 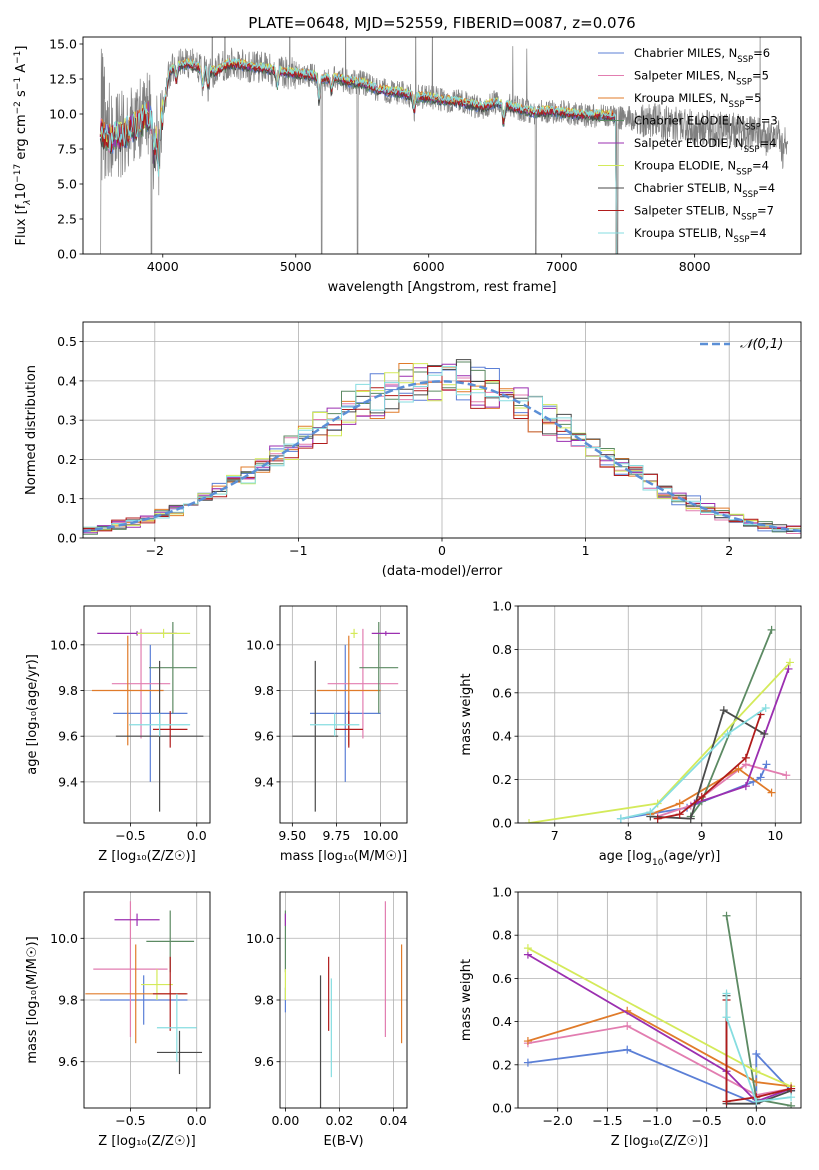 I want to click on x-tick-label: 4000, so click(x=163, y=266).